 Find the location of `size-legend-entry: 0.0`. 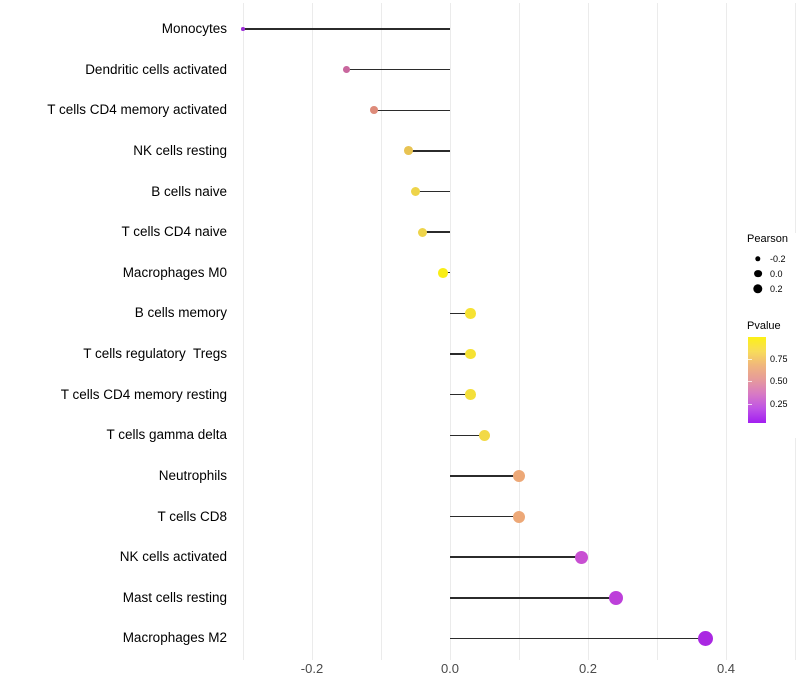

size-legend-entry: 0.0 is located at coordinates (773, 273).